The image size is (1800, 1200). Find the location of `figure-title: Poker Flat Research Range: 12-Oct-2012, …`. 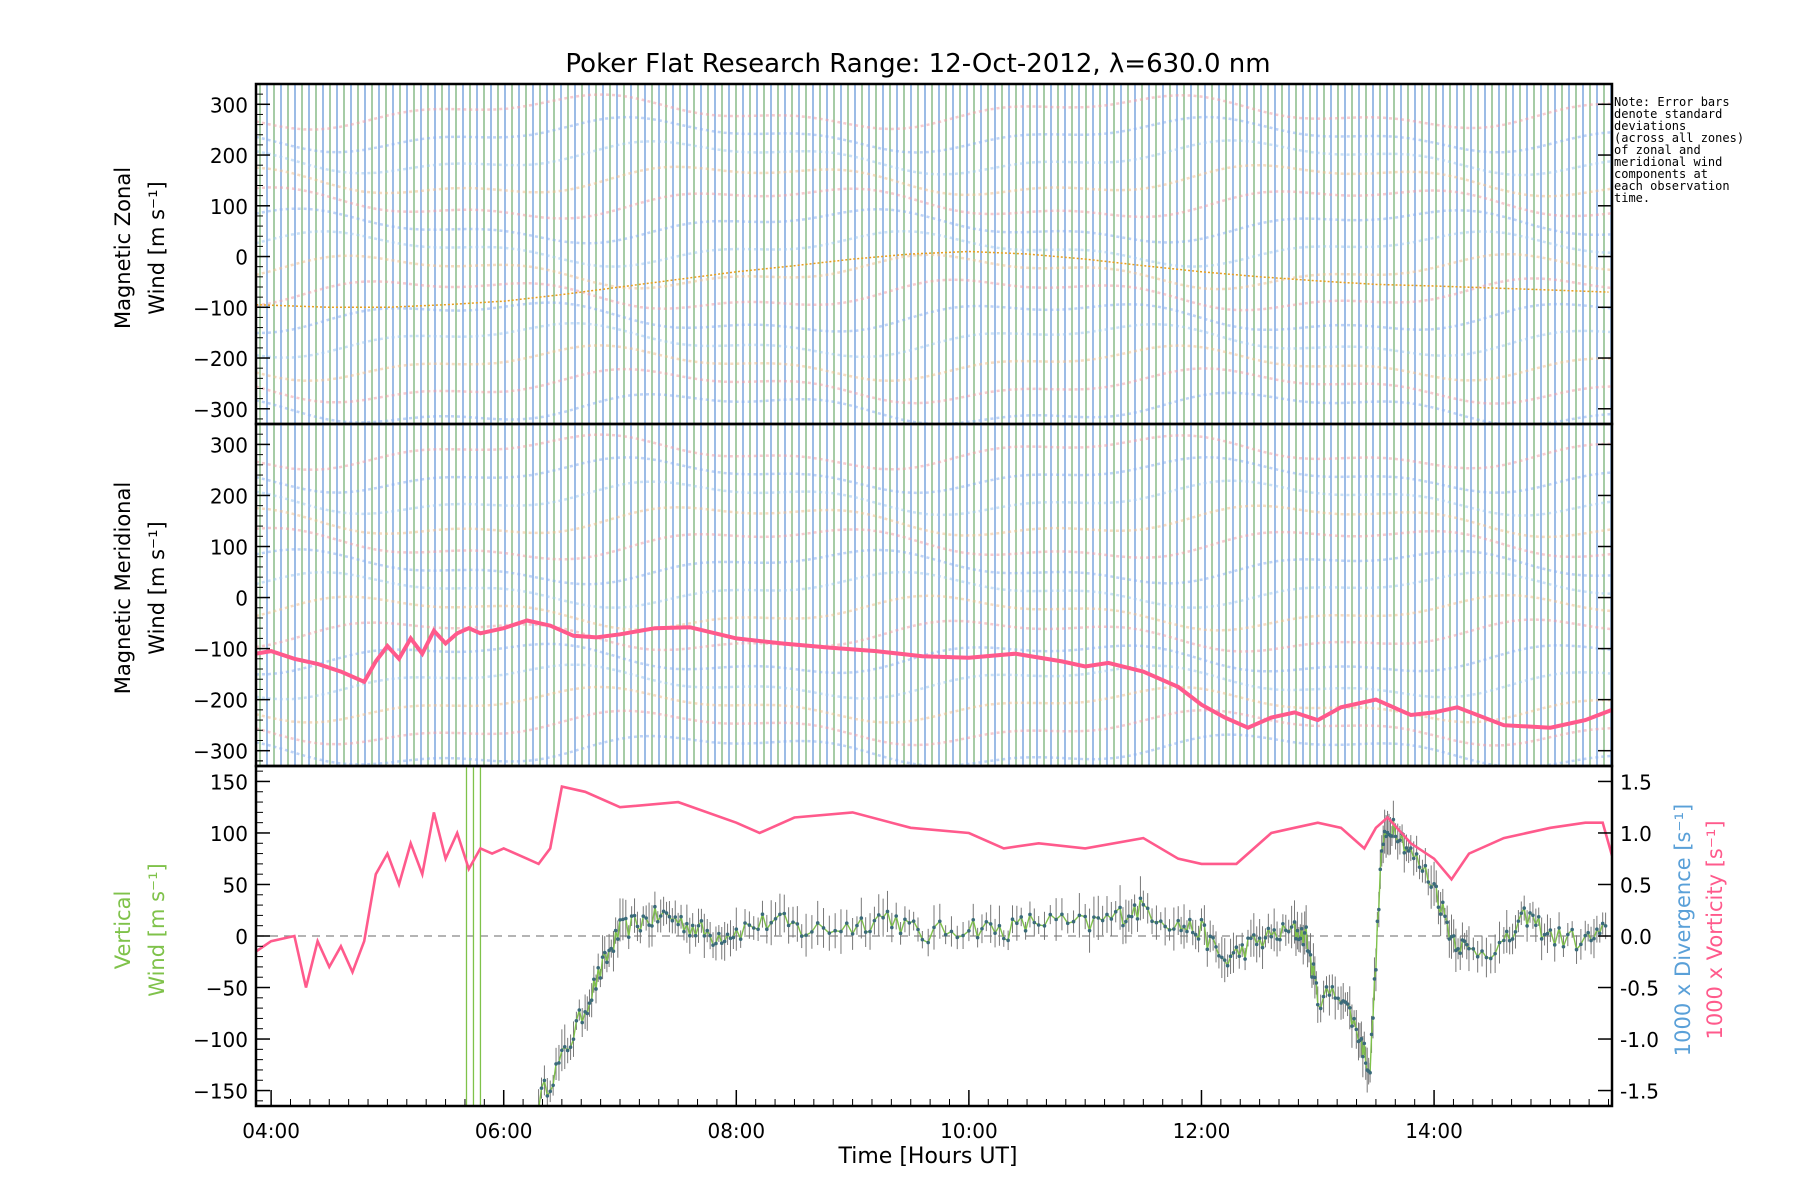

figure-title: Poker Flat Research Range: 12-Oct-2012, … is located at coordinates (917, 64).